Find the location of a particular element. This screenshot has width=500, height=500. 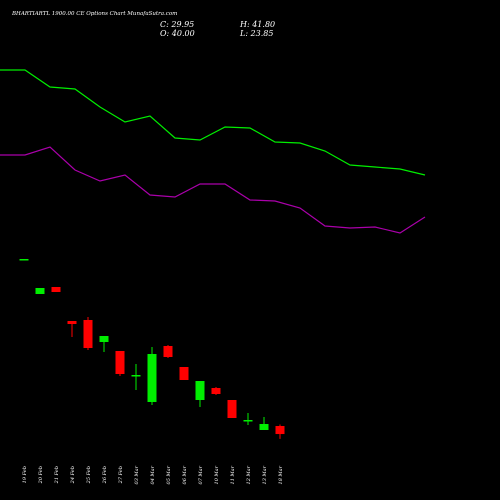

x-tick-label: 05 Mar is located at coordinates (169, 474).